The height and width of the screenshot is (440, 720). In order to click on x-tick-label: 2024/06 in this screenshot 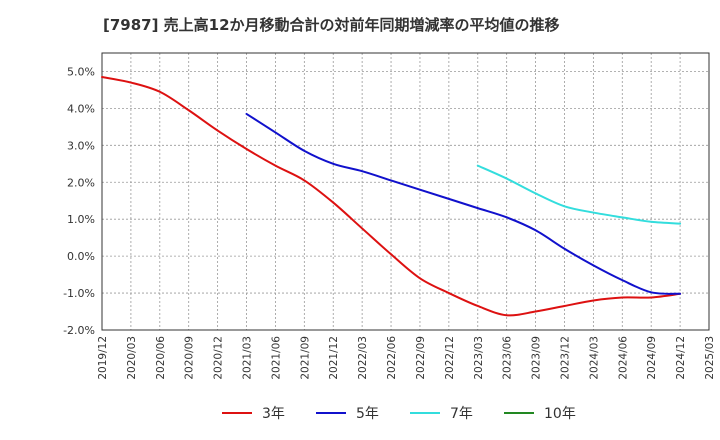, I will do `click(623, 358)`.